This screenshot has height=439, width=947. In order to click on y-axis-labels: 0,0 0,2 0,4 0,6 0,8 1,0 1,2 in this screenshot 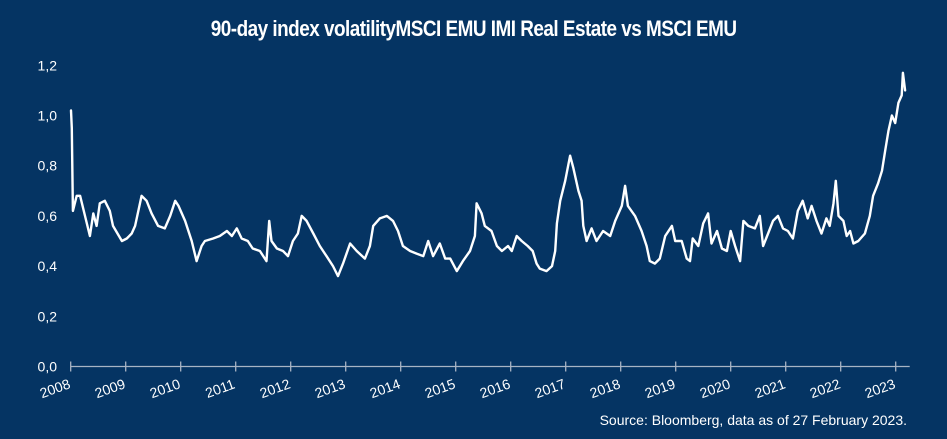, I will do `click(48, 215)`.